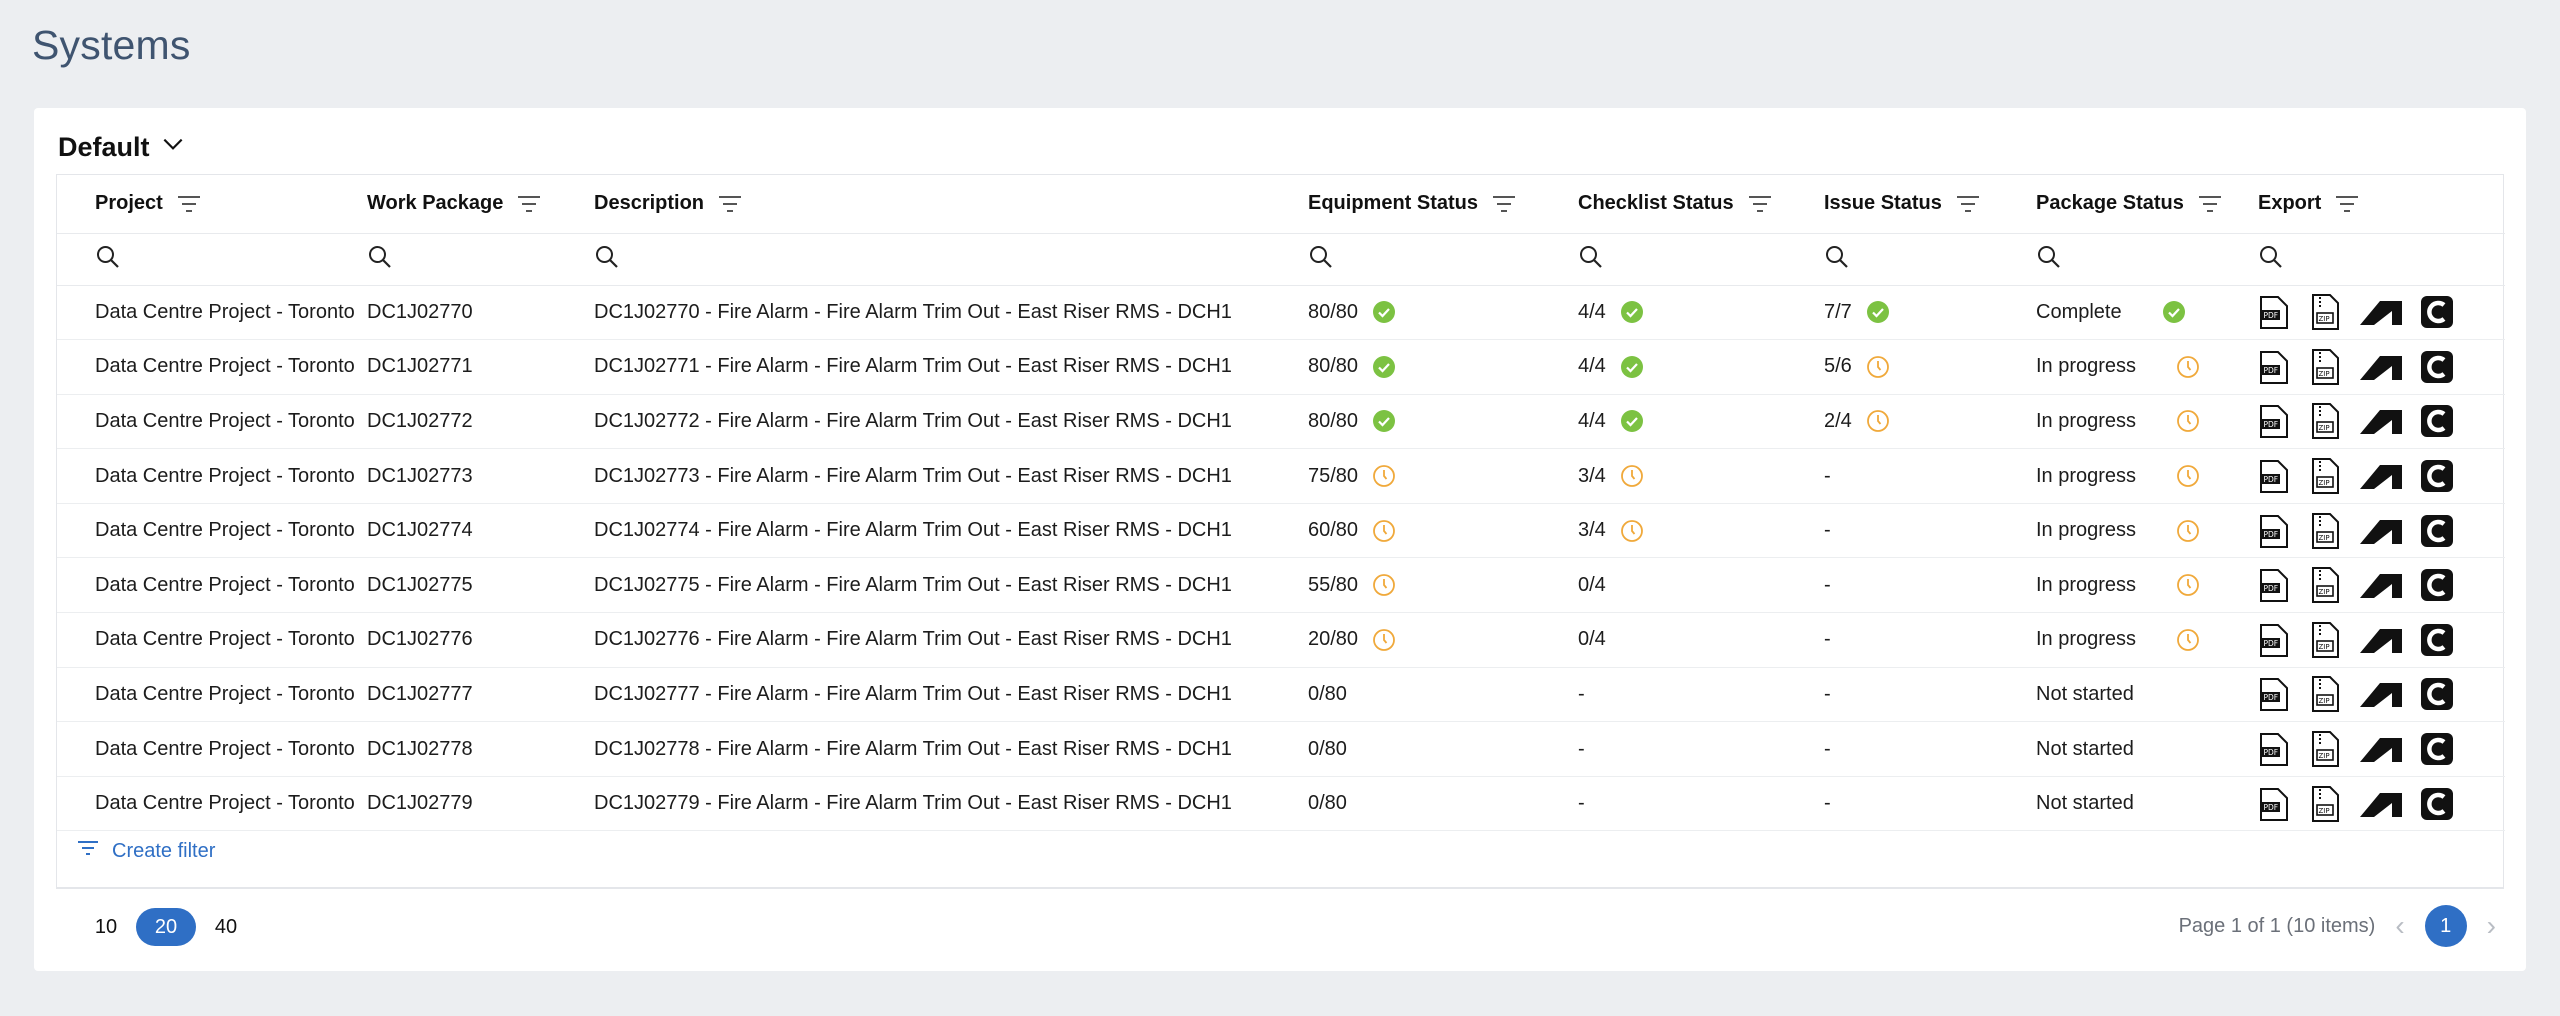 Image resolution: width=2560 pixels, height=1016 pixels. Describe the element at coordinates (2324, 538) in the screenshot. I see `svg-text: ZIP` at that location.